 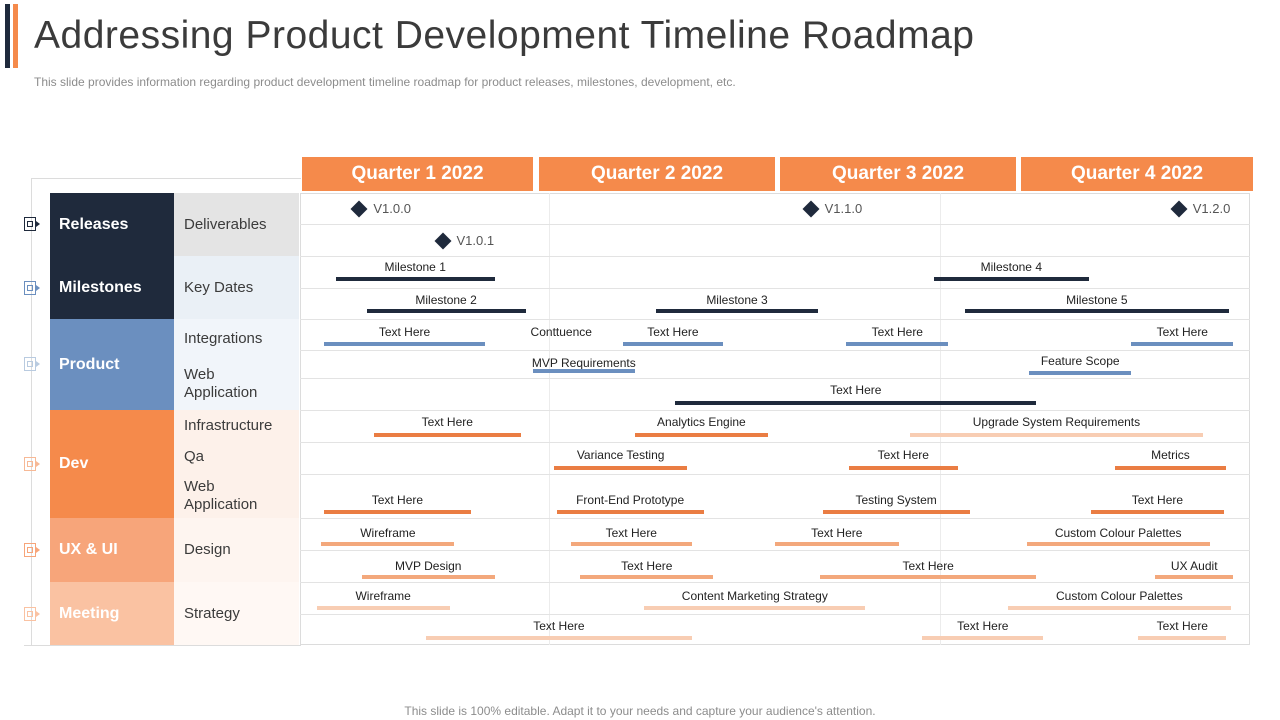 What do you see at coordinates (1011, 267) in the screenshot?
I see `task-label: Milestone 4` at bounding box center [1011, 267].